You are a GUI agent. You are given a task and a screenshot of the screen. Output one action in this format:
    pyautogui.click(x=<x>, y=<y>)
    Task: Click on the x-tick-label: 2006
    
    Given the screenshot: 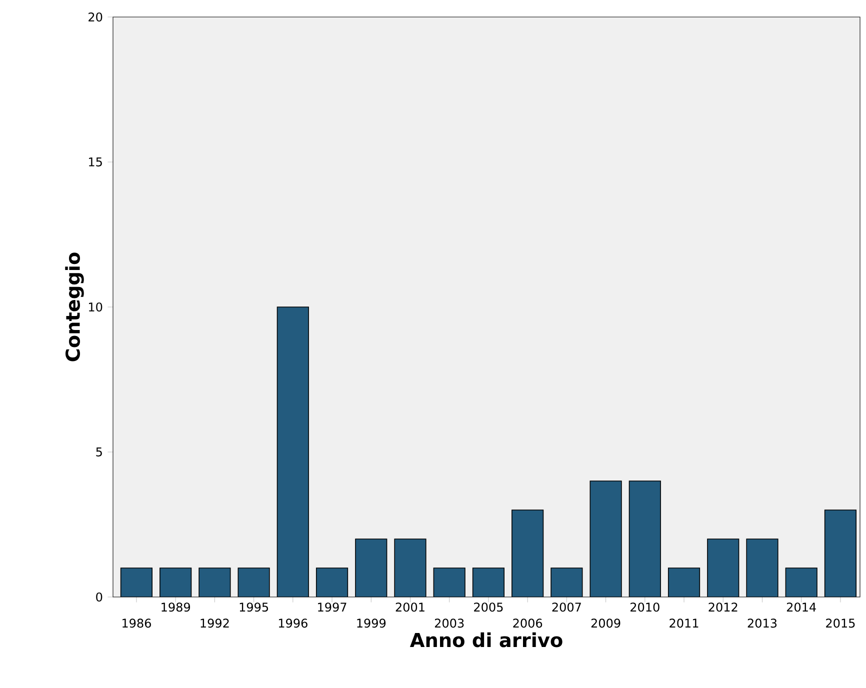 What is the action you would take?
    pyautogui.click(x=527, y=623)
    